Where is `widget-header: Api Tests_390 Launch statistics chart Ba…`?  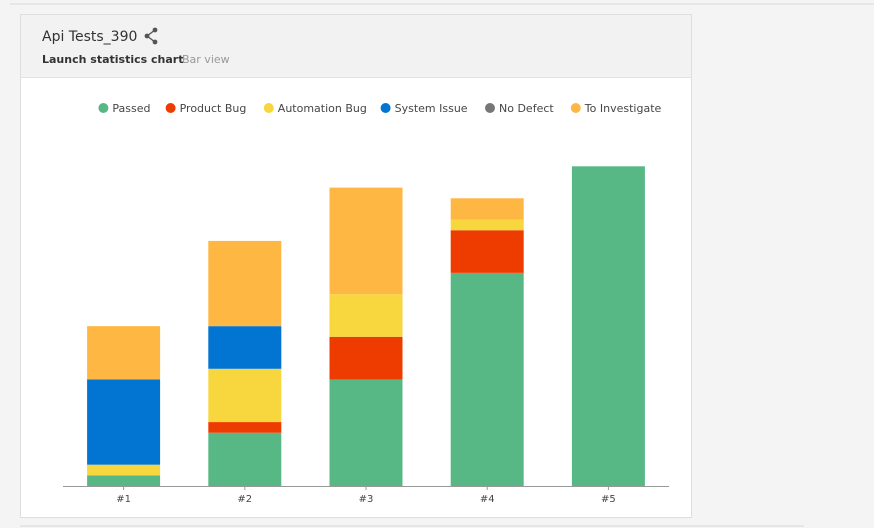 widget-header: Api Tests_390 Launch statistics chart Ba… is located at coordinates (356, 46).